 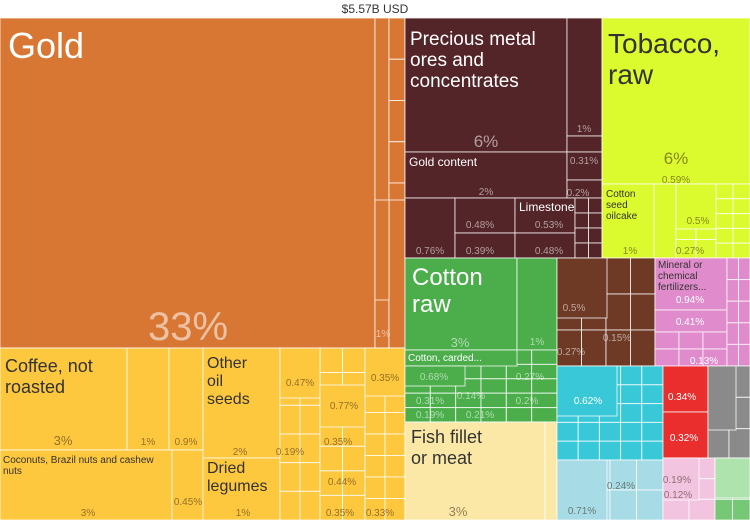 What do you see at coordinates (446, 437) in the screenshot?
I see `treemap-label-fish: Fish fillet` at bounding box center [446, 437].